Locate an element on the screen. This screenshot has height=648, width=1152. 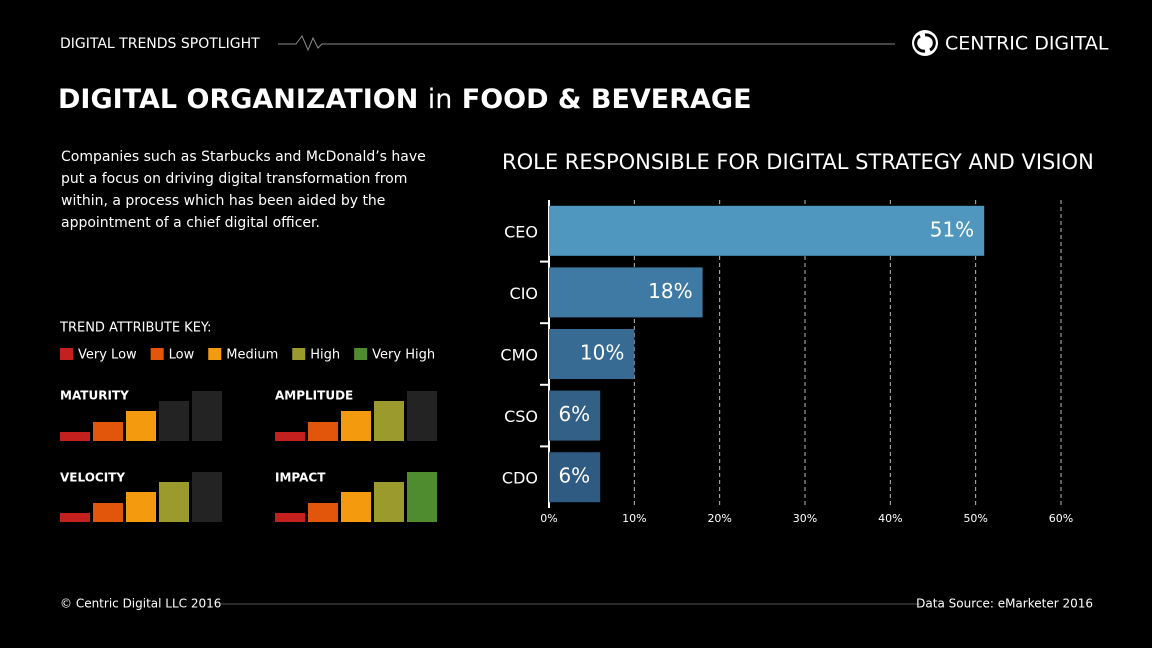
key-label: Very High is located at coordinates (403, 355).